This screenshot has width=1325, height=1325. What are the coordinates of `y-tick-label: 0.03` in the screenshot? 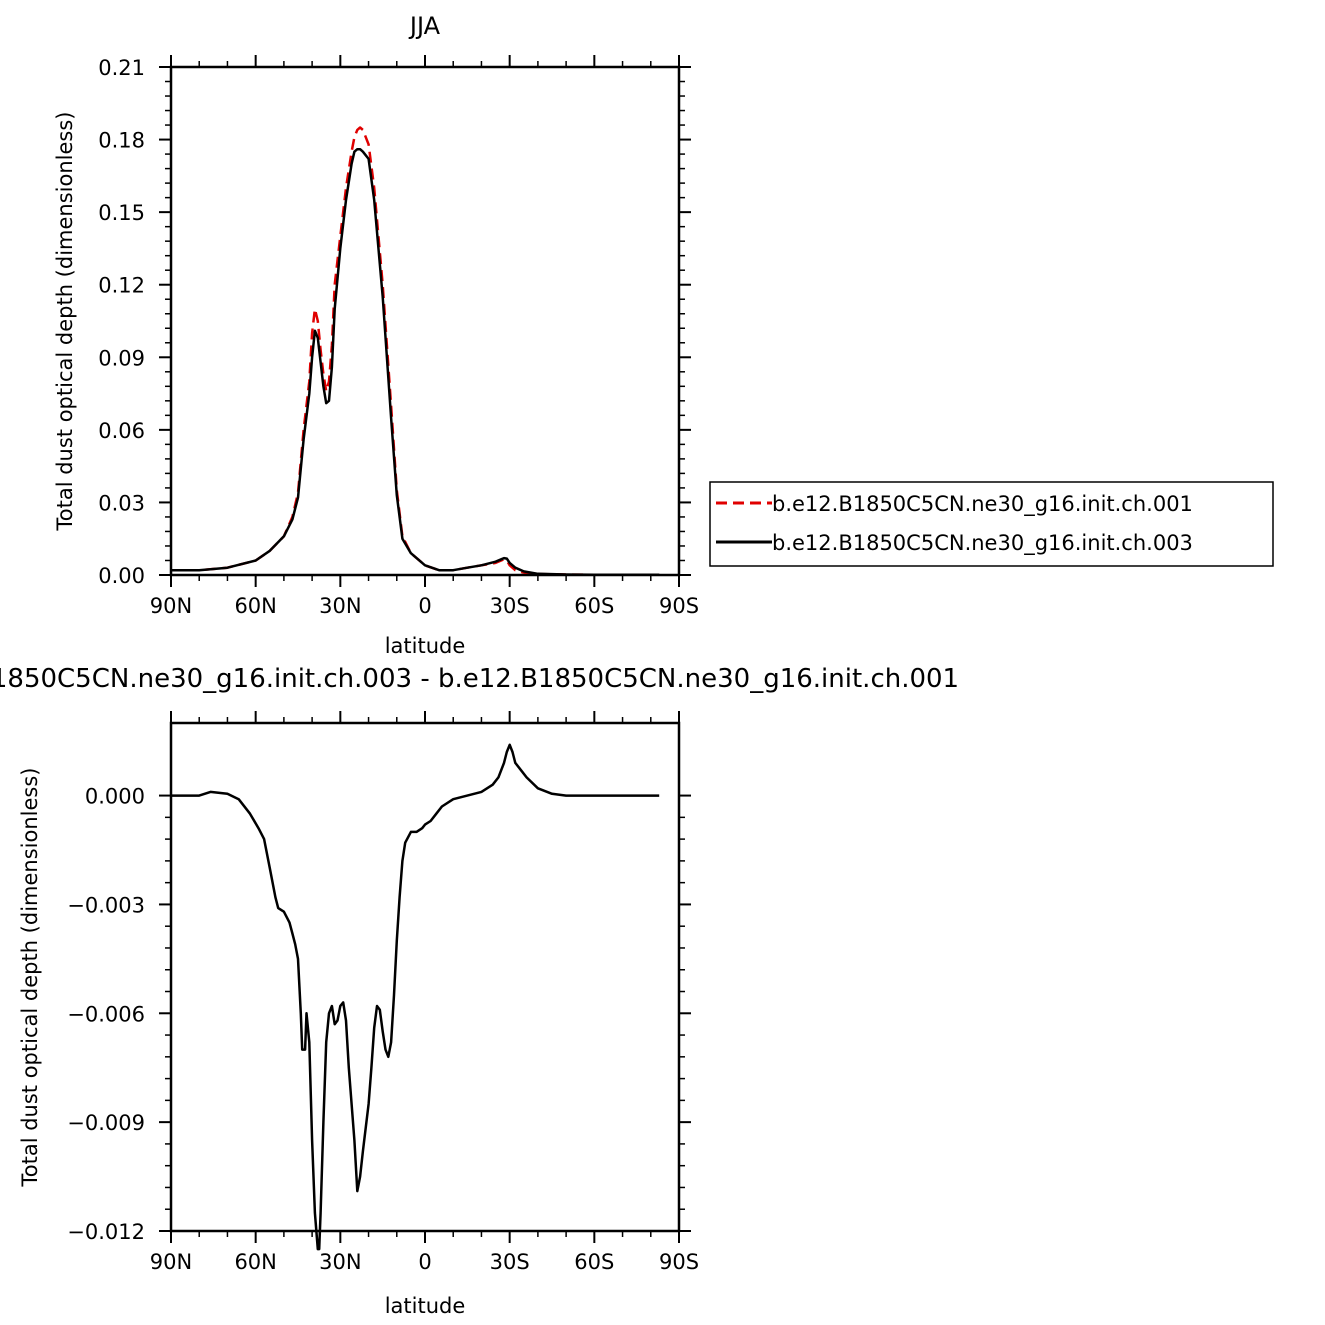 It's located at (121, 503).